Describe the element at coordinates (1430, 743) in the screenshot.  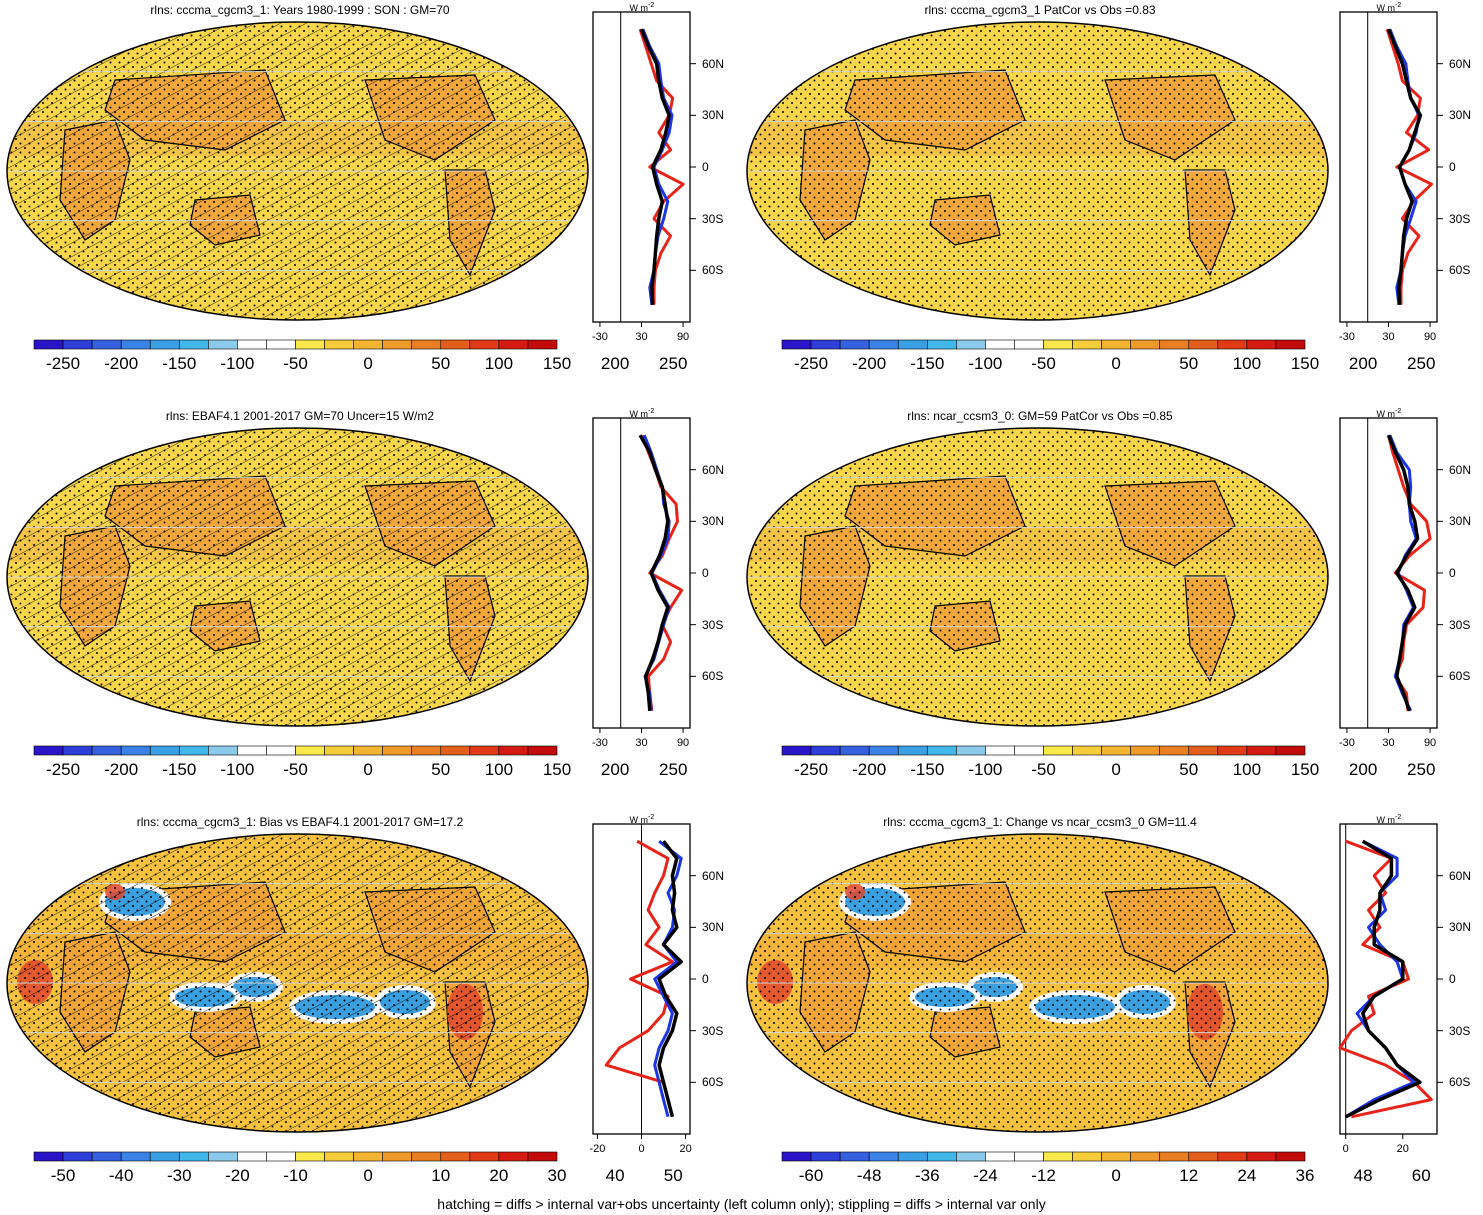
I see `zonal-x-tick-label: 90` at that location.